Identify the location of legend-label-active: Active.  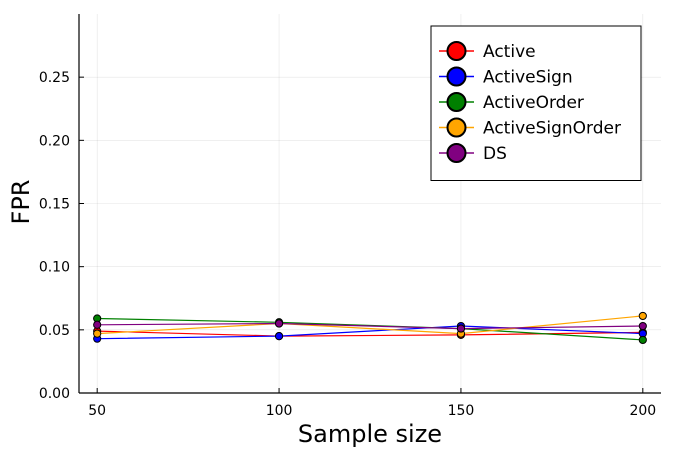
(509, 52).